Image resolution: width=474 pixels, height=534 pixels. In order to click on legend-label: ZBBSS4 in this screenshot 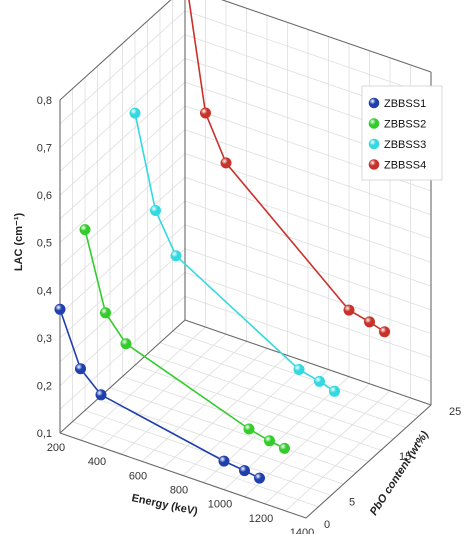, I will do `click(405, 166)`.